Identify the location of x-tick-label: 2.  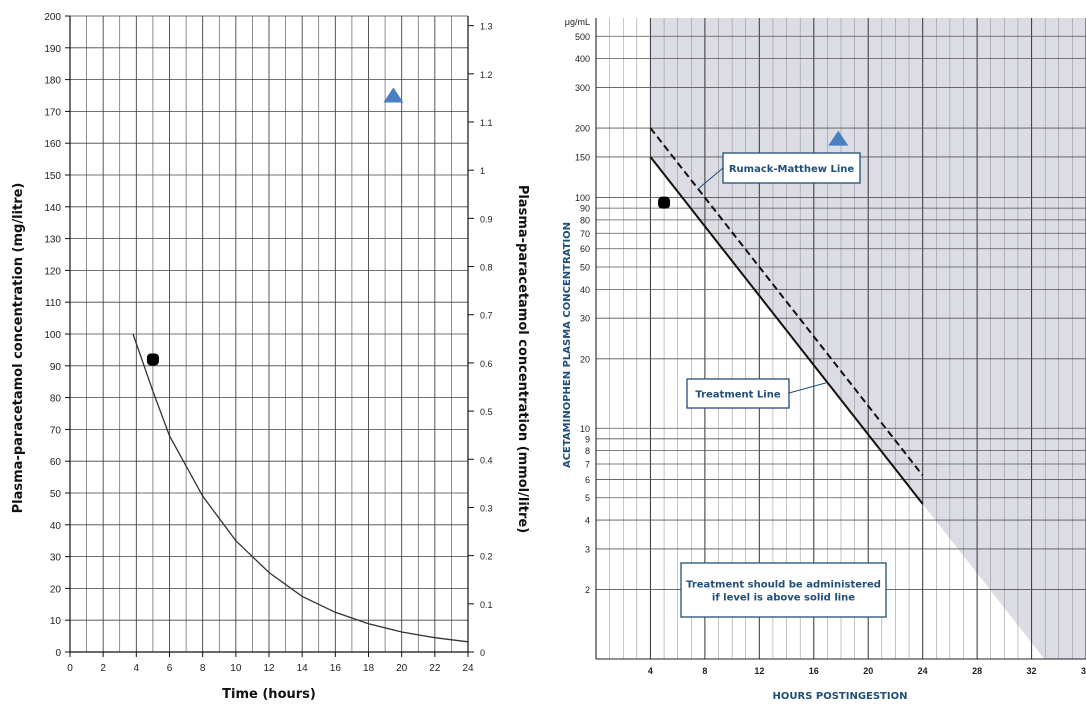
(103, 668).